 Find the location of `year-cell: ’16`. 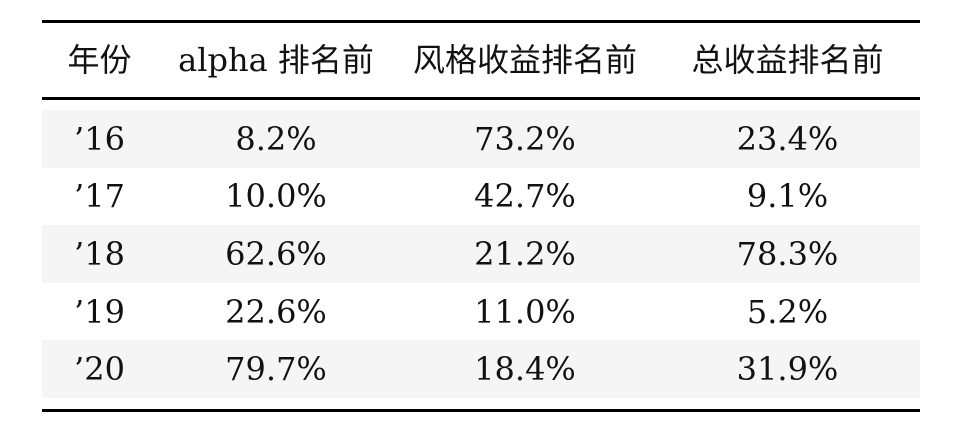

year-cell: ’16 is located at coordinates (99, 138).